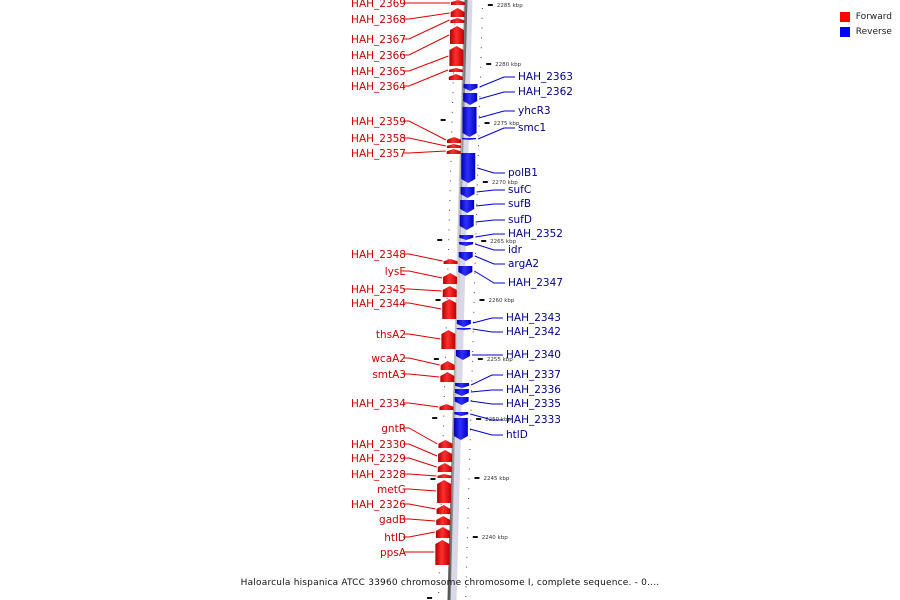 This screenshot has width=900, height=600. Describe the element at coordinates (378, 404) in the screenshot. I see `forward-gene-label: HAH_2334` at that location.